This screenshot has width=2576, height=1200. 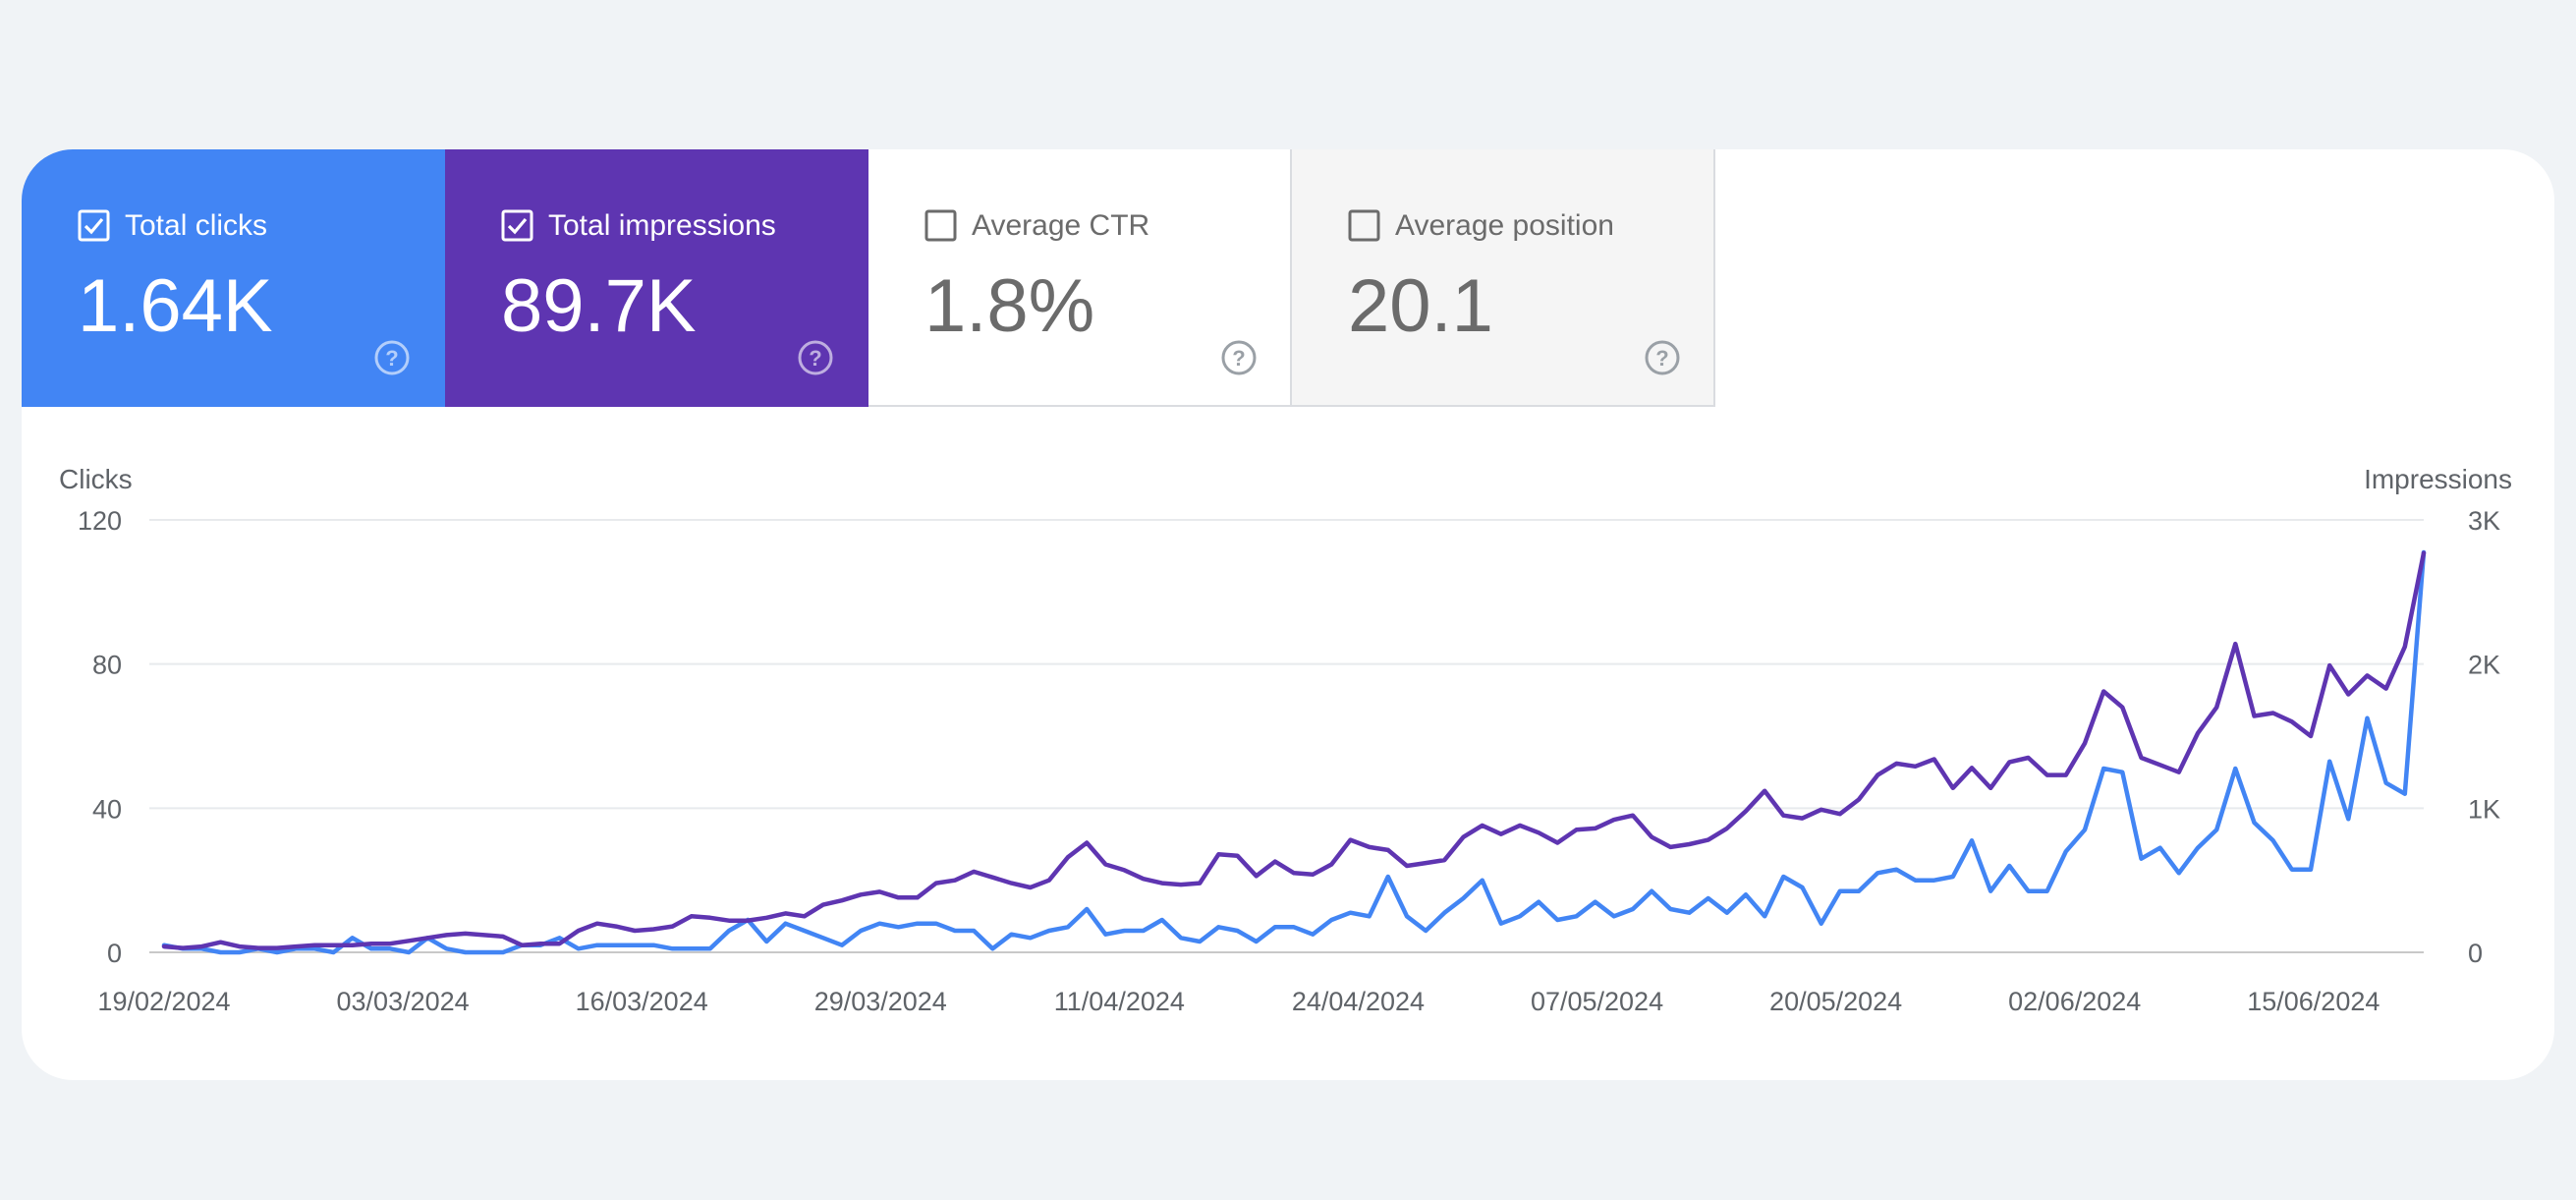 I want to click on metric-total-clicks: Total clicks 1.64K ?, so click(x=233, y=278).